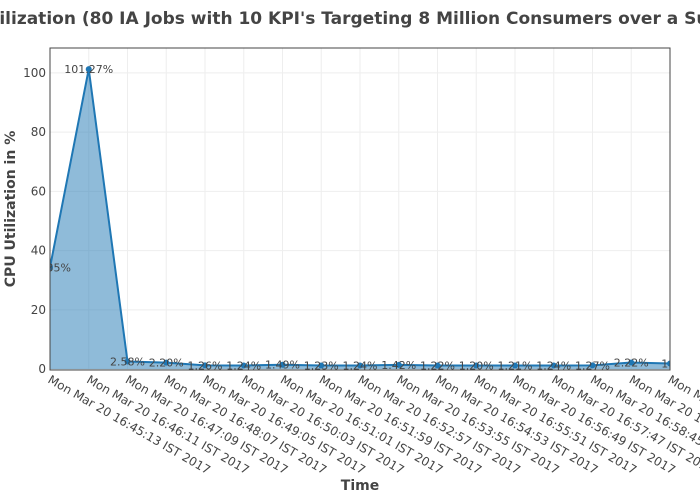 This screenshot has height=500, width=700. I want to click on data-label: 1.23%, so click(321, 365).